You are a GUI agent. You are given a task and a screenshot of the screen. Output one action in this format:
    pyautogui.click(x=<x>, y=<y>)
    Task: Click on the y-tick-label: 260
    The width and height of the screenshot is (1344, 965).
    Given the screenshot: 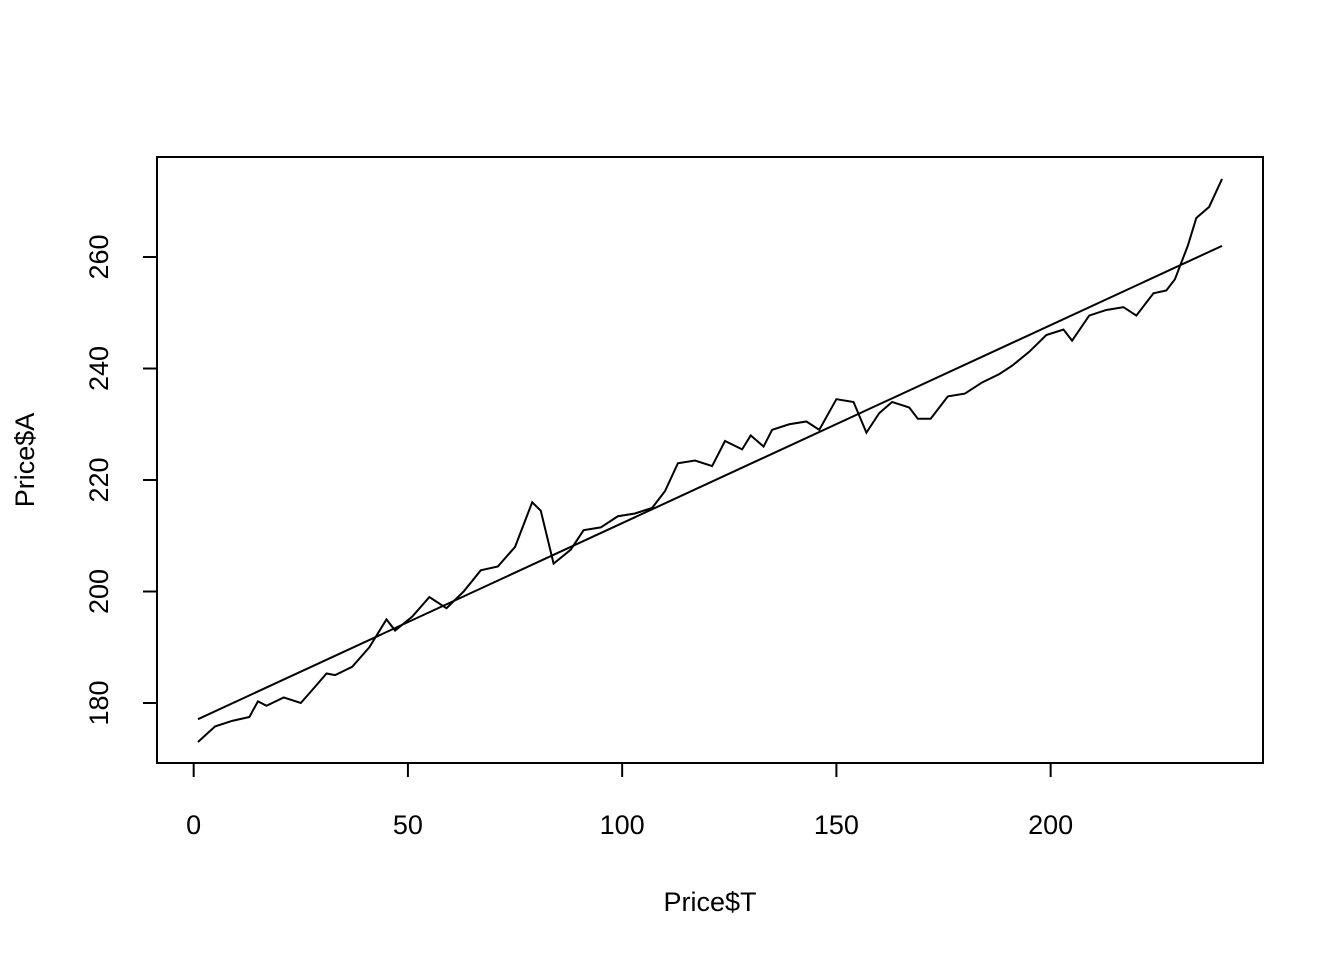 What is the action you would take?
    pyautogui.click(x=99, y=256)
    